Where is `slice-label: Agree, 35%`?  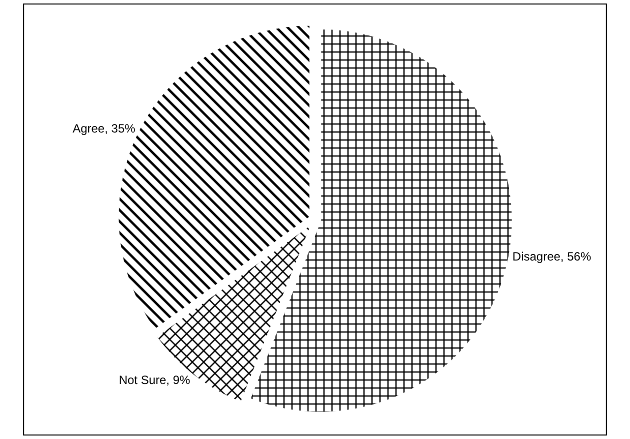
slice-label: Agree, 35% is located at coordinates (104, 128).